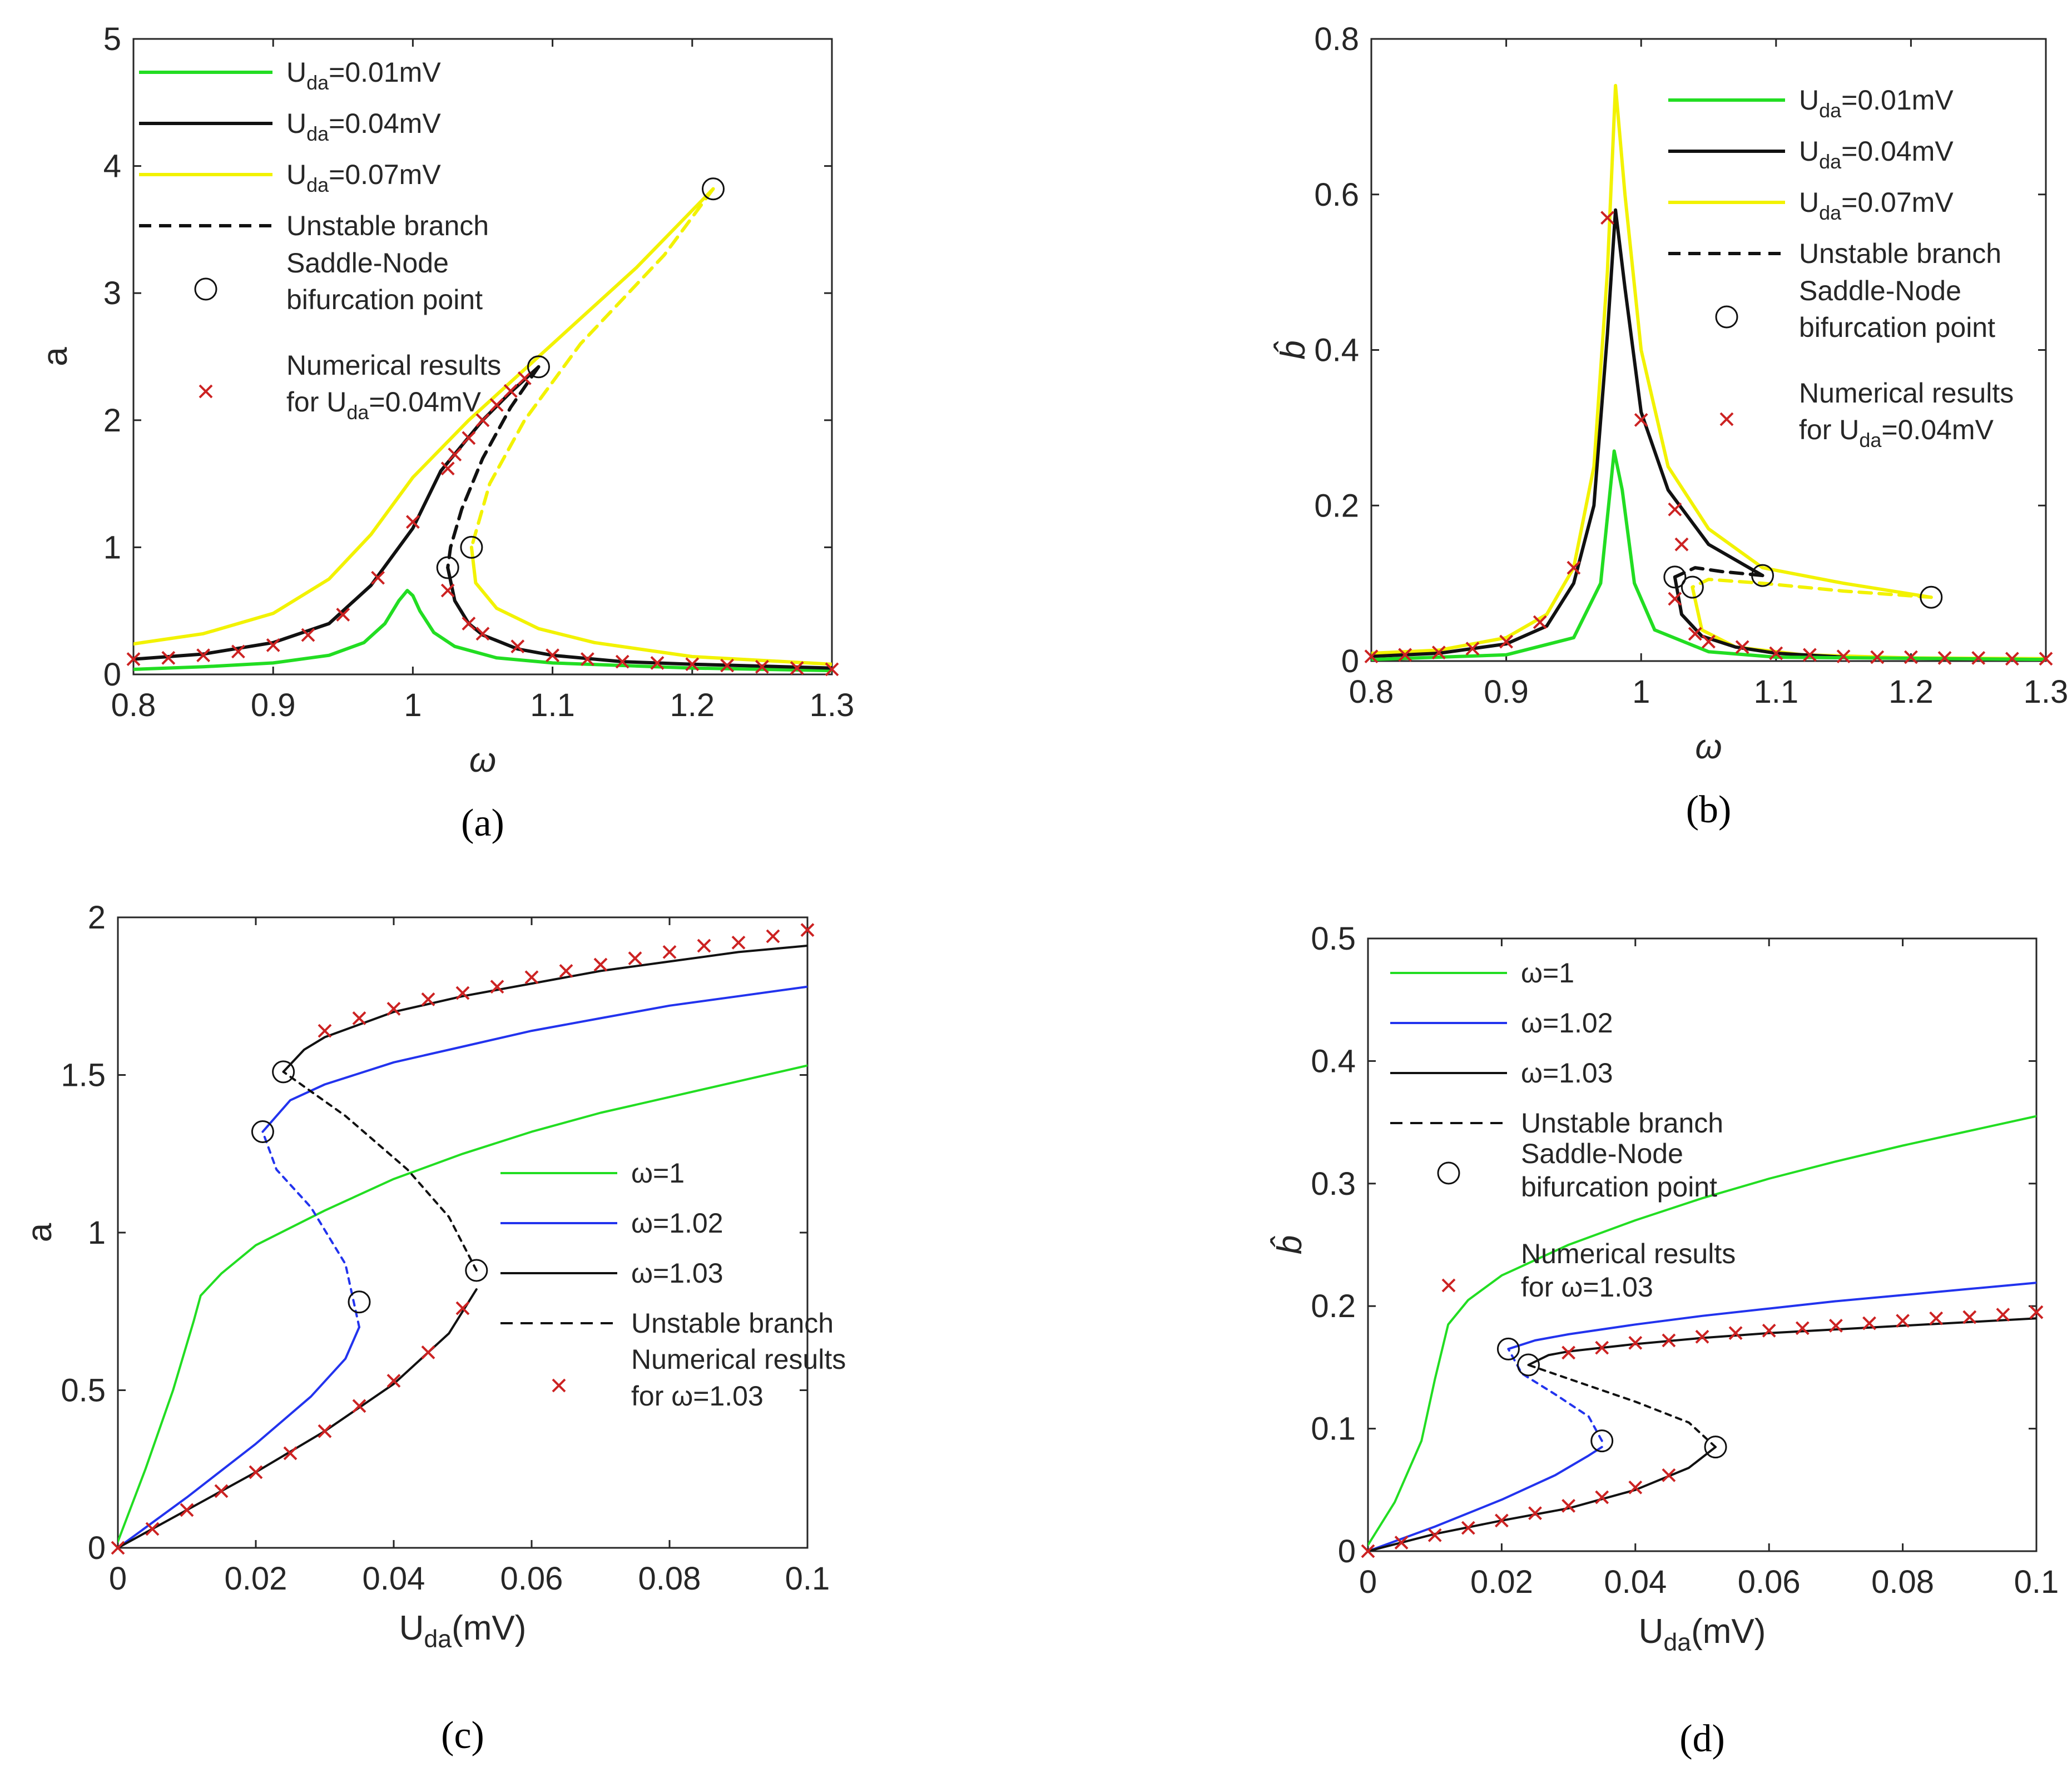  Describe the element at coordinates (462, 1735) in the screenshot. I see `panel-label: (c)` at that location.